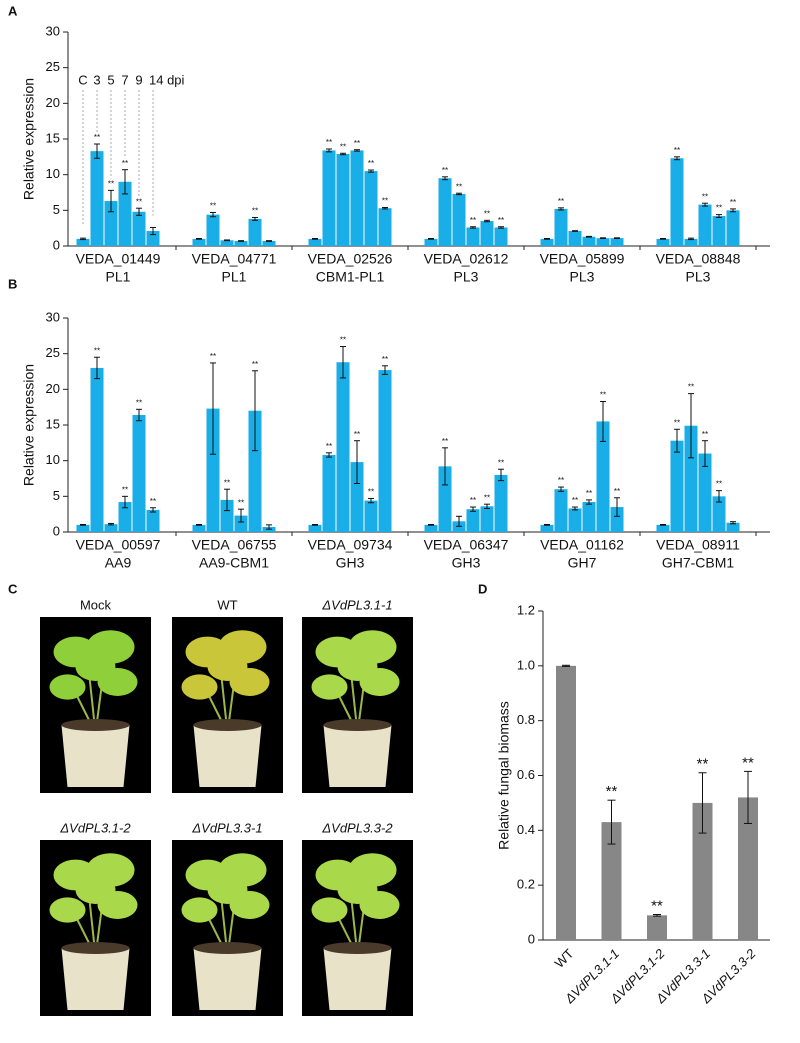 The image size is (800, 1043). I want to click on x-tick-label: VEDA_09734, so click(350, 545).